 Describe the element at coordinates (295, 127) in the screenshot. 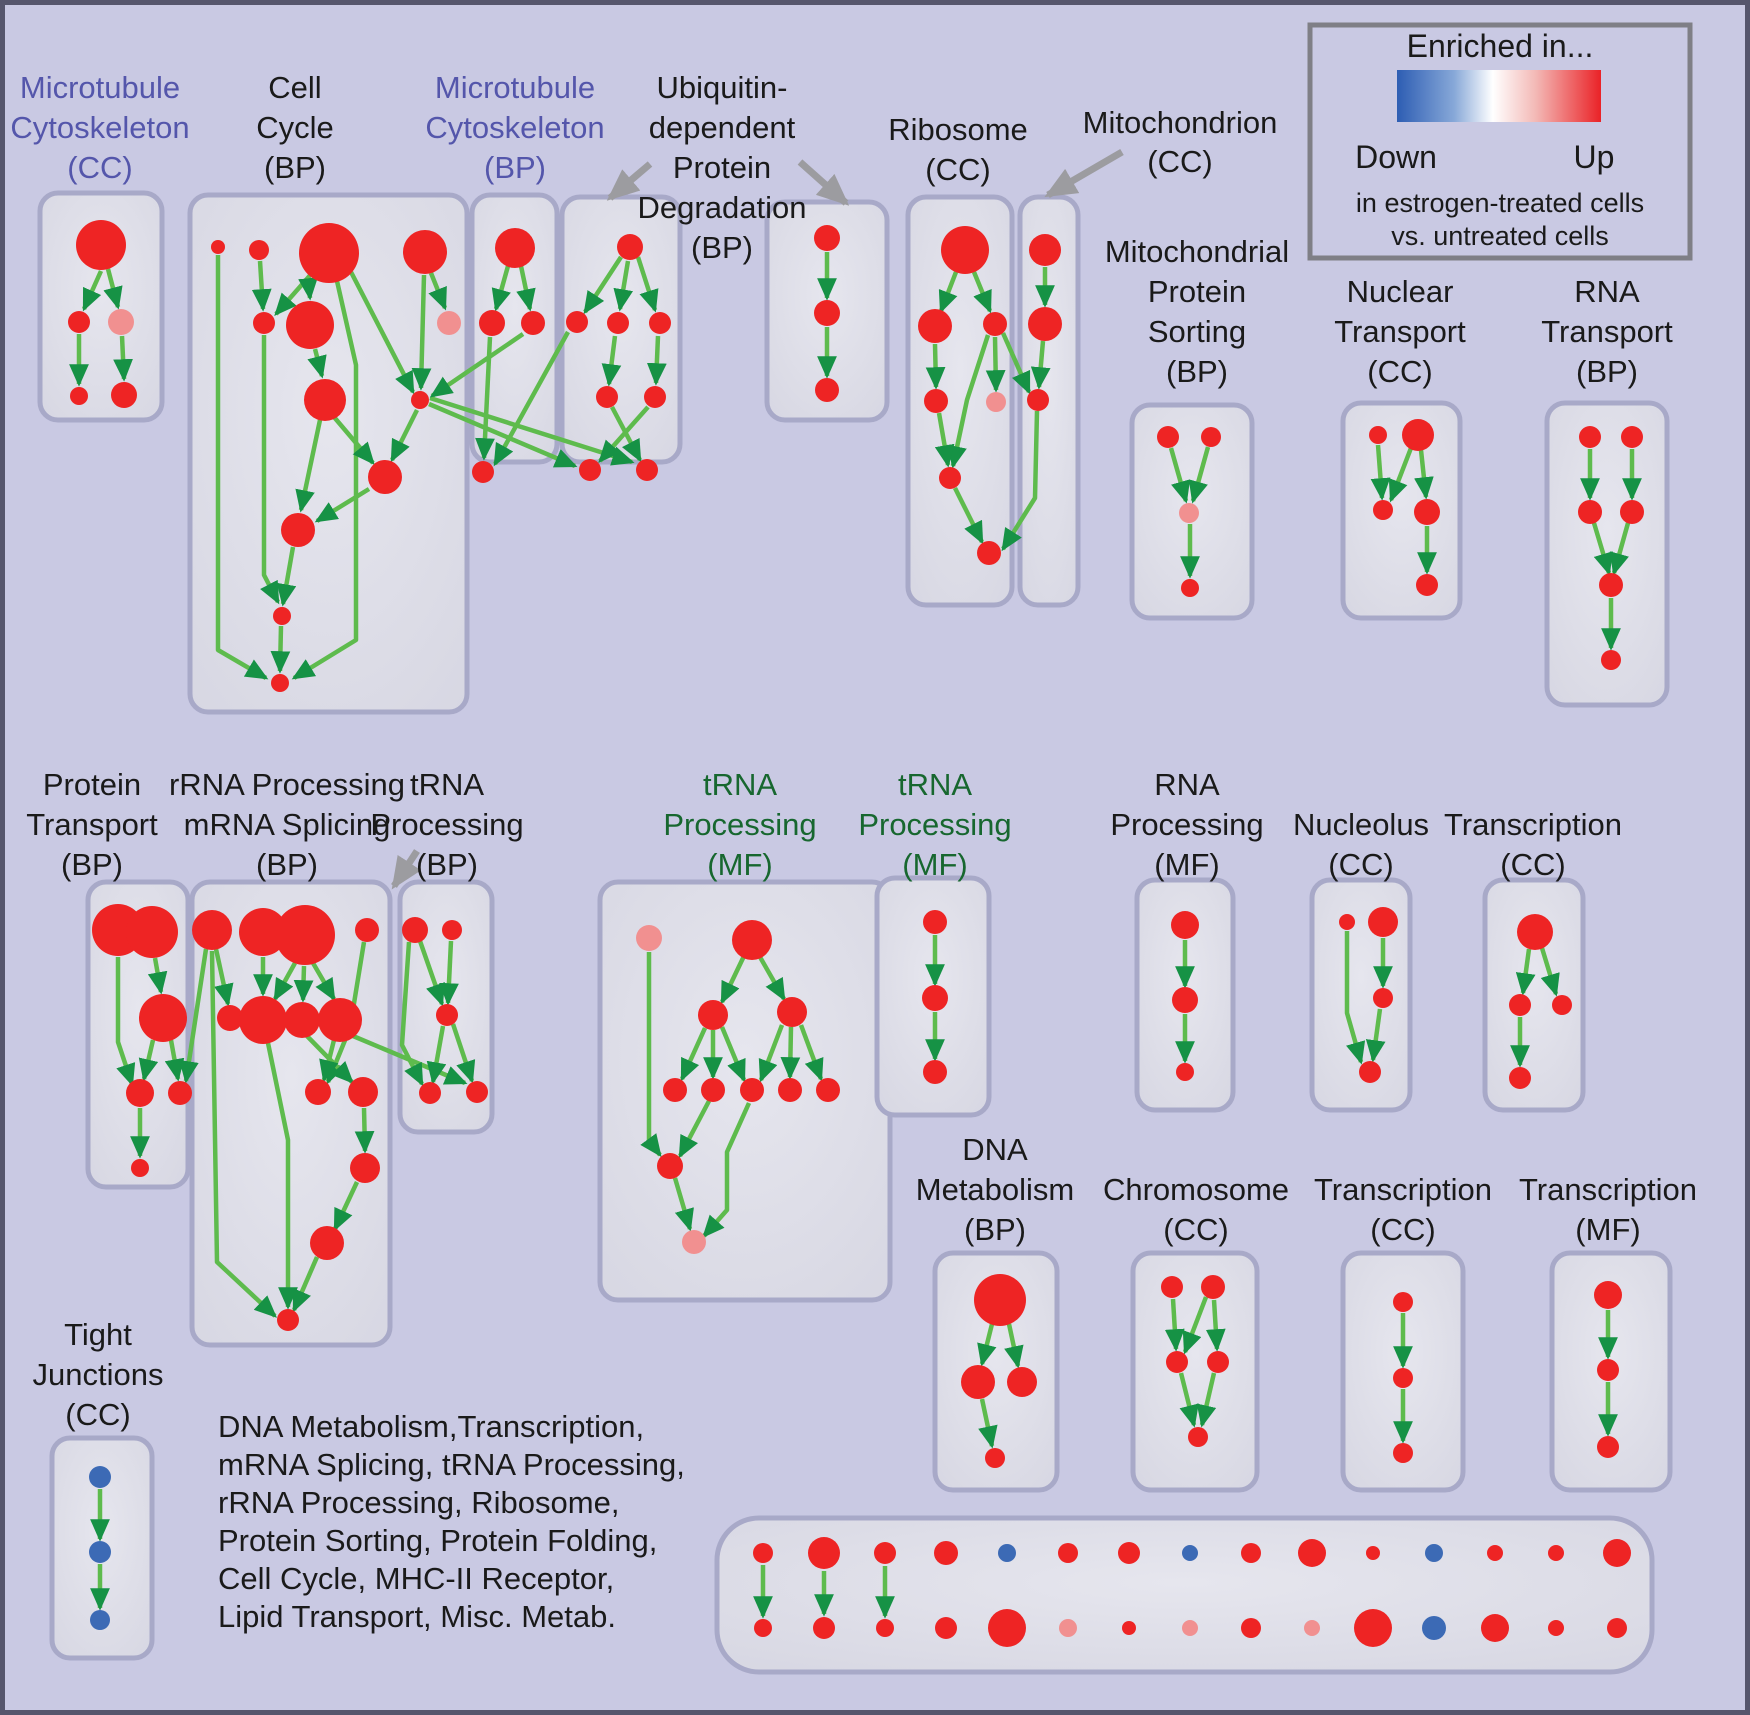

I see `group-label-line: Cycle` at that location.